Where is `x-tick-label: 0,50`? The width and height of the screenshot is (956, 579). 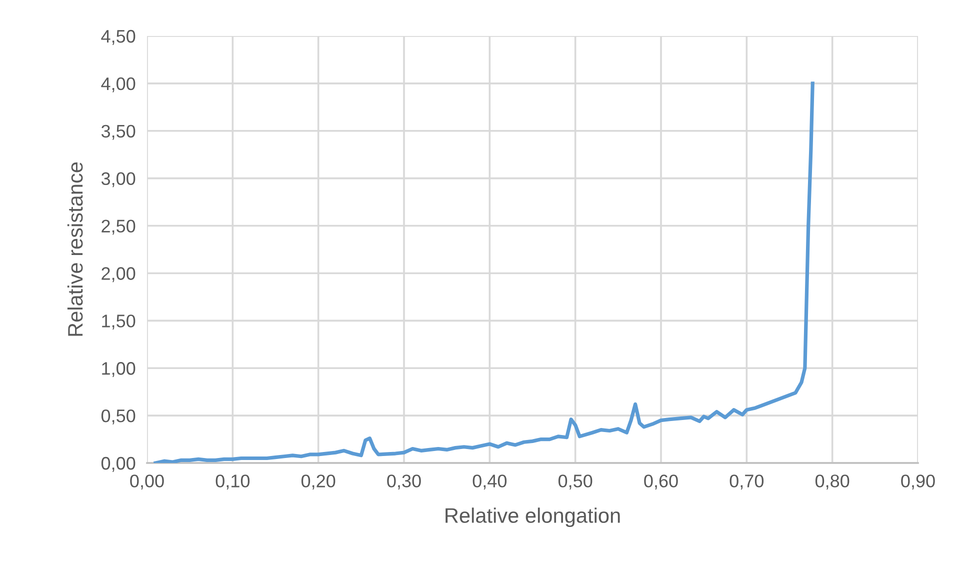
x-tick-label: 0,50 is located at coordinates (575, 482).